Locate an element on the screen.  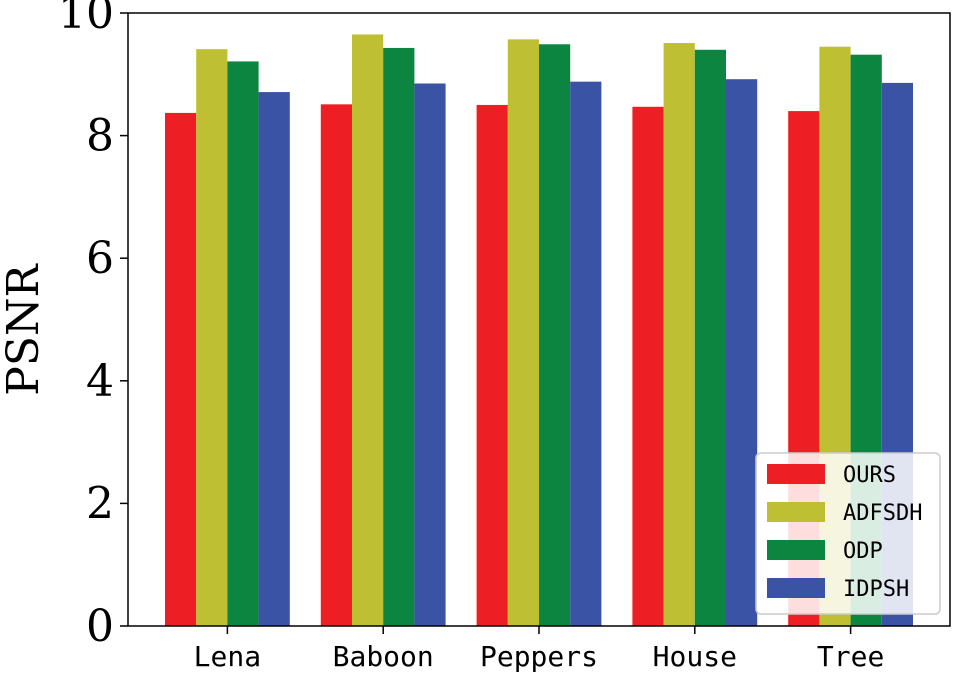
legend-label-odp: ODP is located at coordinates (863, 551).